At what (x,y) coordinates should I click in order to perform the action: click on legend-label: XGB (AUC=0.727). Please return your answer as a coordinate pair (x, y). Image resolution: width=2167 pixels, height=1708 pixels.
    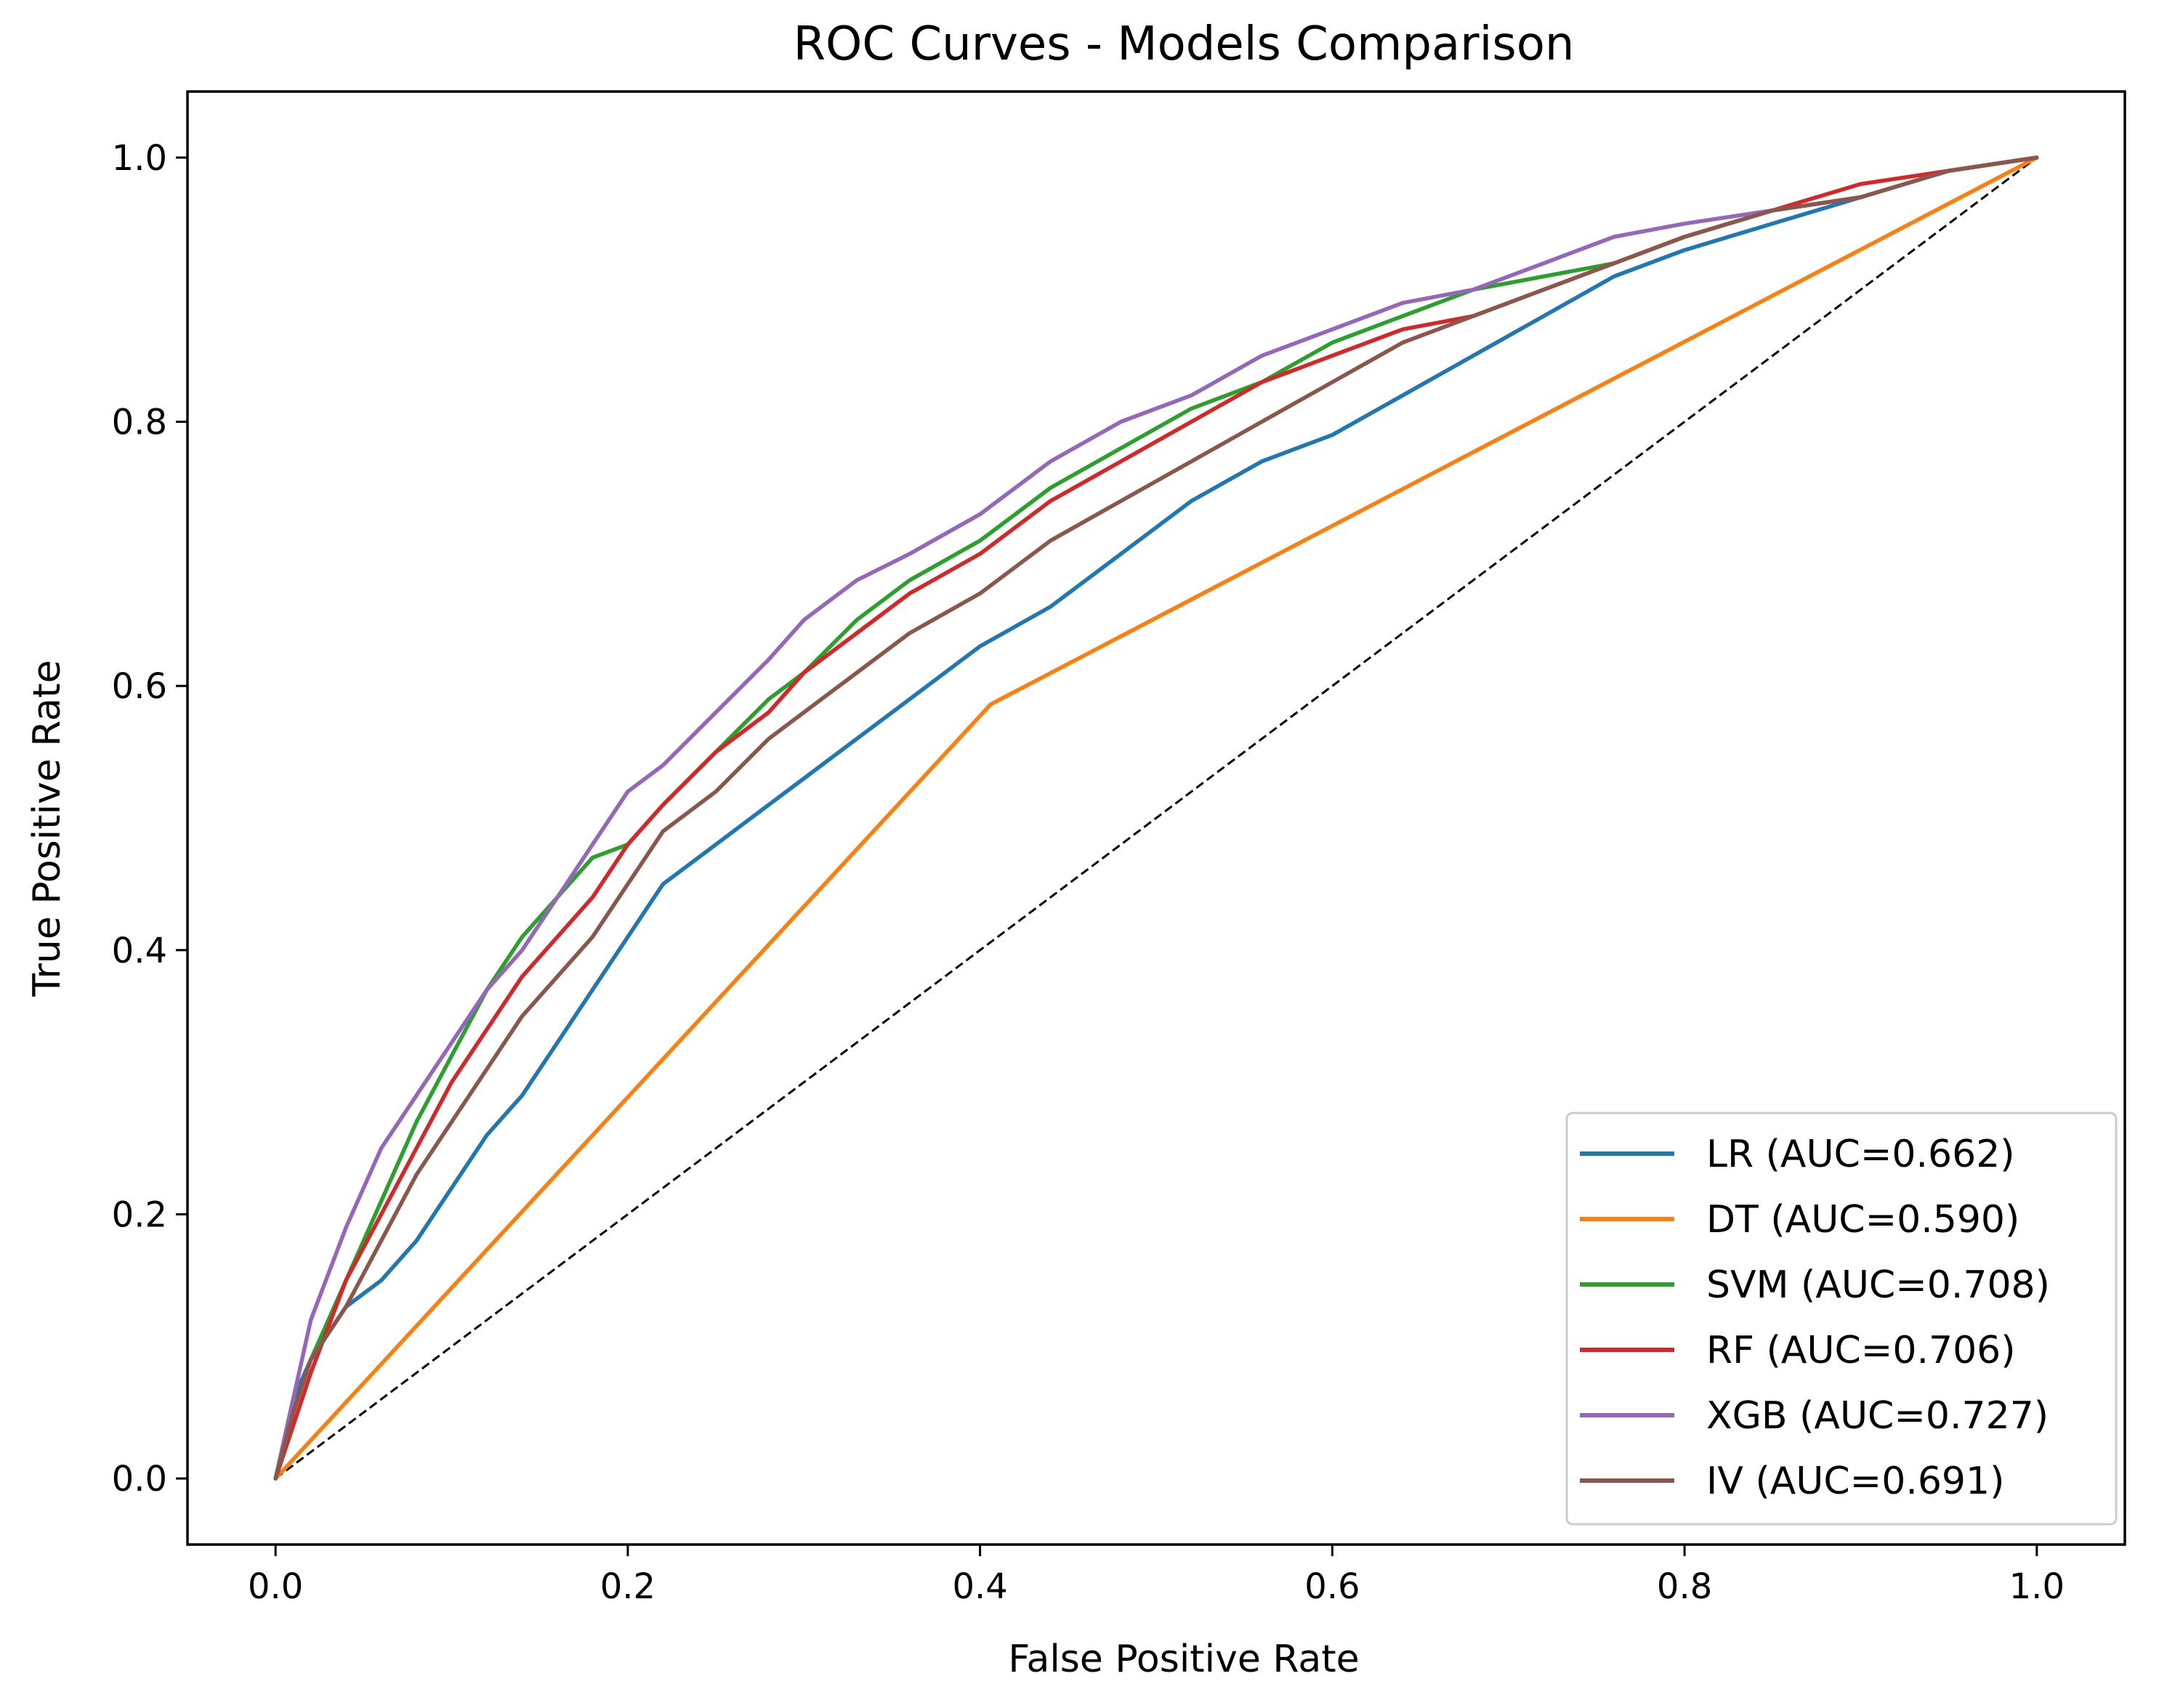
    Looking at the image, I should click on (1877, 1416).